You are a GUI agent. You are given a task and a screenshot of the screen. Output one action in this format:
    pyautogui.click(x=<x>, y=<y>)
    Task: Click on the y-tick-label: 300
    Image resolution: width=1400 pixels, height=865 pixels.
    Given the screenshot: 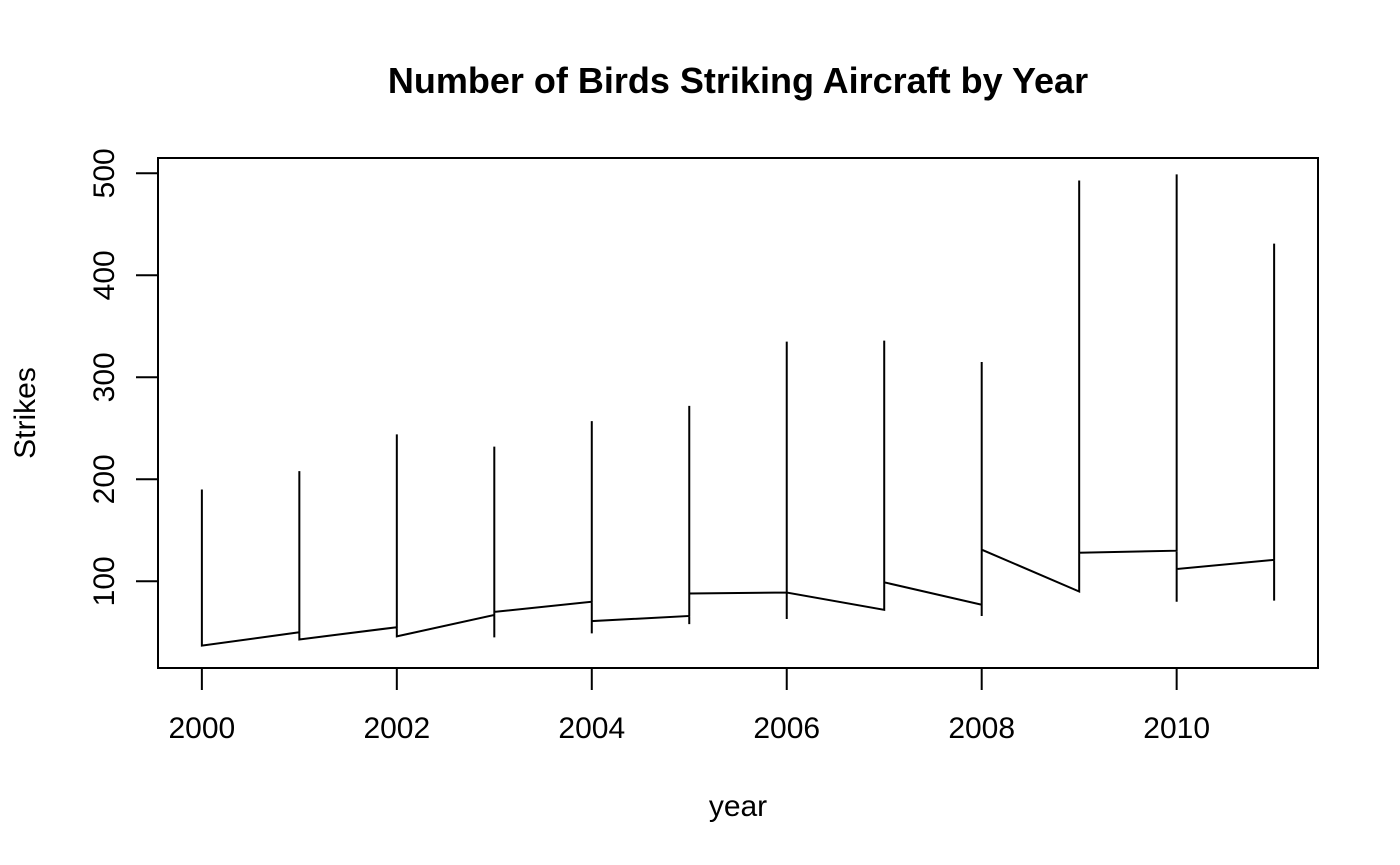 What is the action you would take?
    pyautogui.click(x=104, y=377)
    